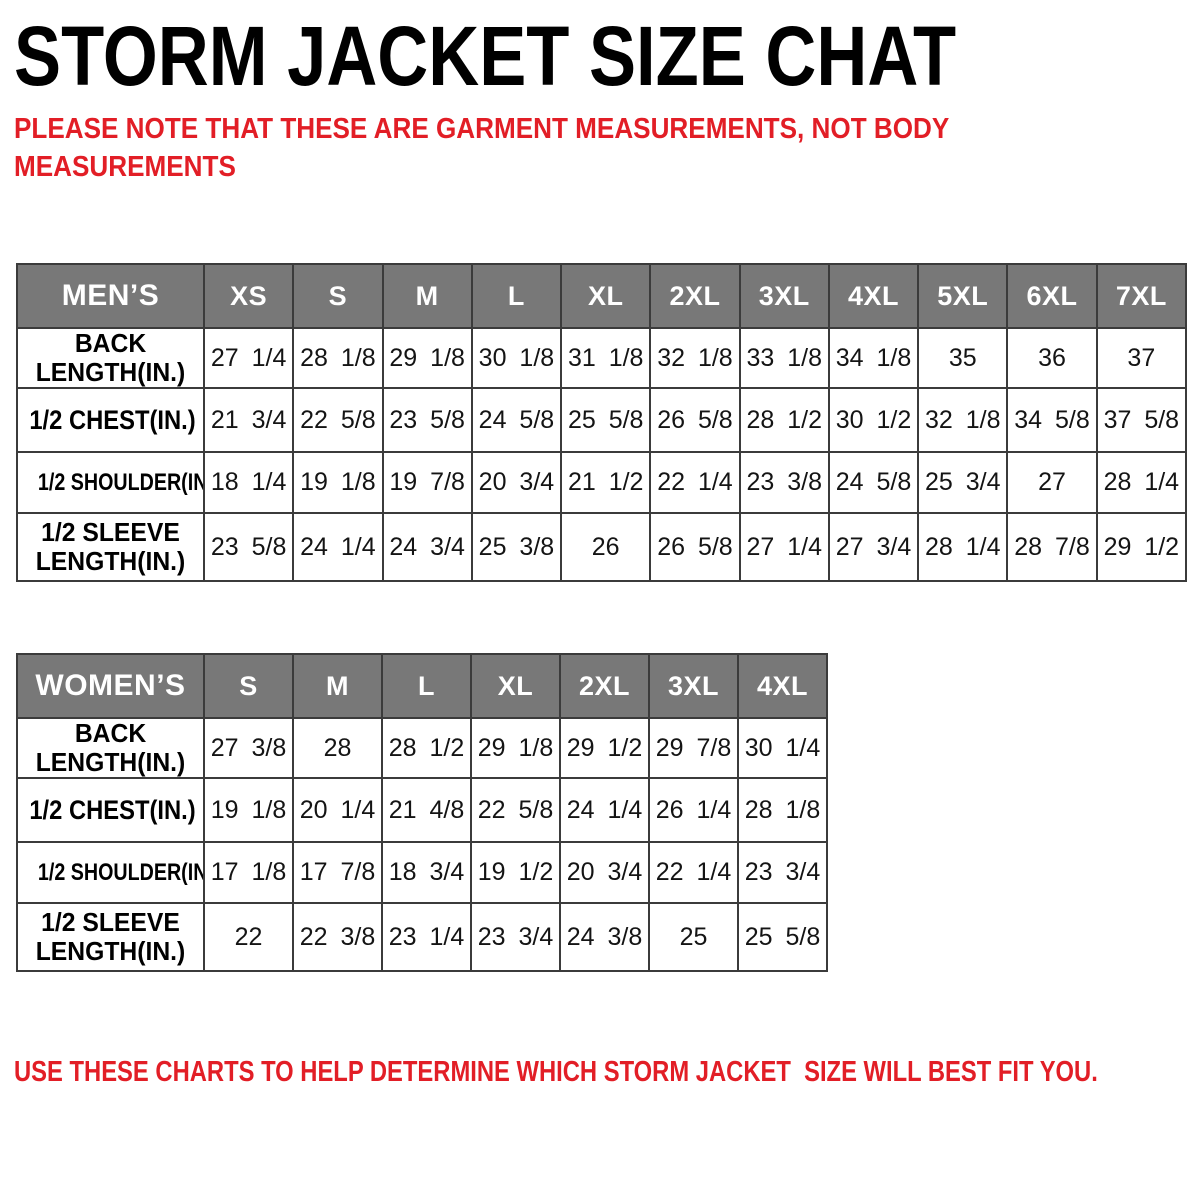 This screenshot has width=1200, height=1200. Describe the element at coordinates (515, 873) in the screenshot. I see `value-cell: 19 1/2` at that location.